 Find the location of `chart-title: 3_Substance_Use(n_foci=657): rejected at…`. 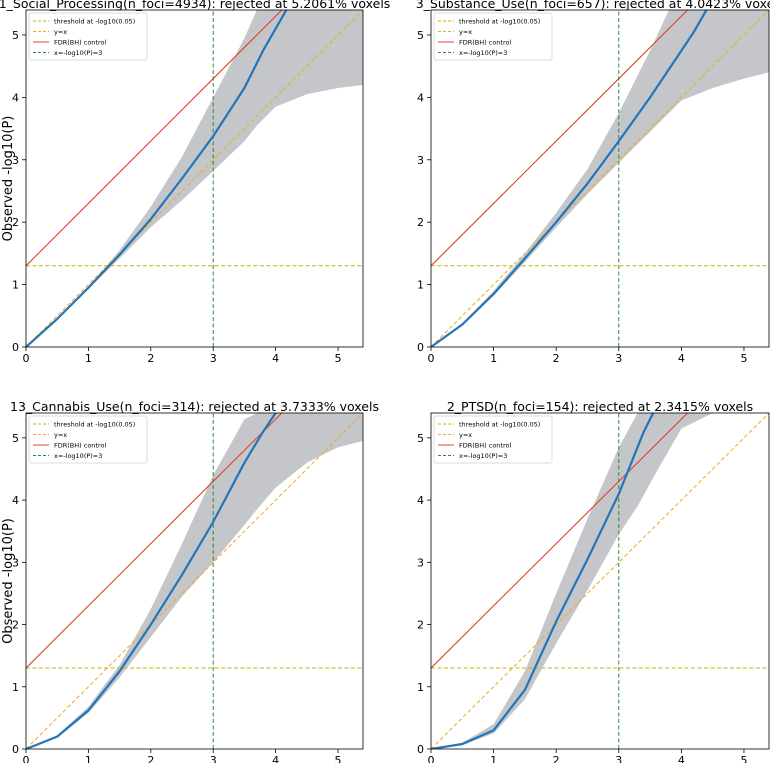

chart-title: 3_Substance_Use(n_foci=657): rejected at… is located at coordinates (593, 5).